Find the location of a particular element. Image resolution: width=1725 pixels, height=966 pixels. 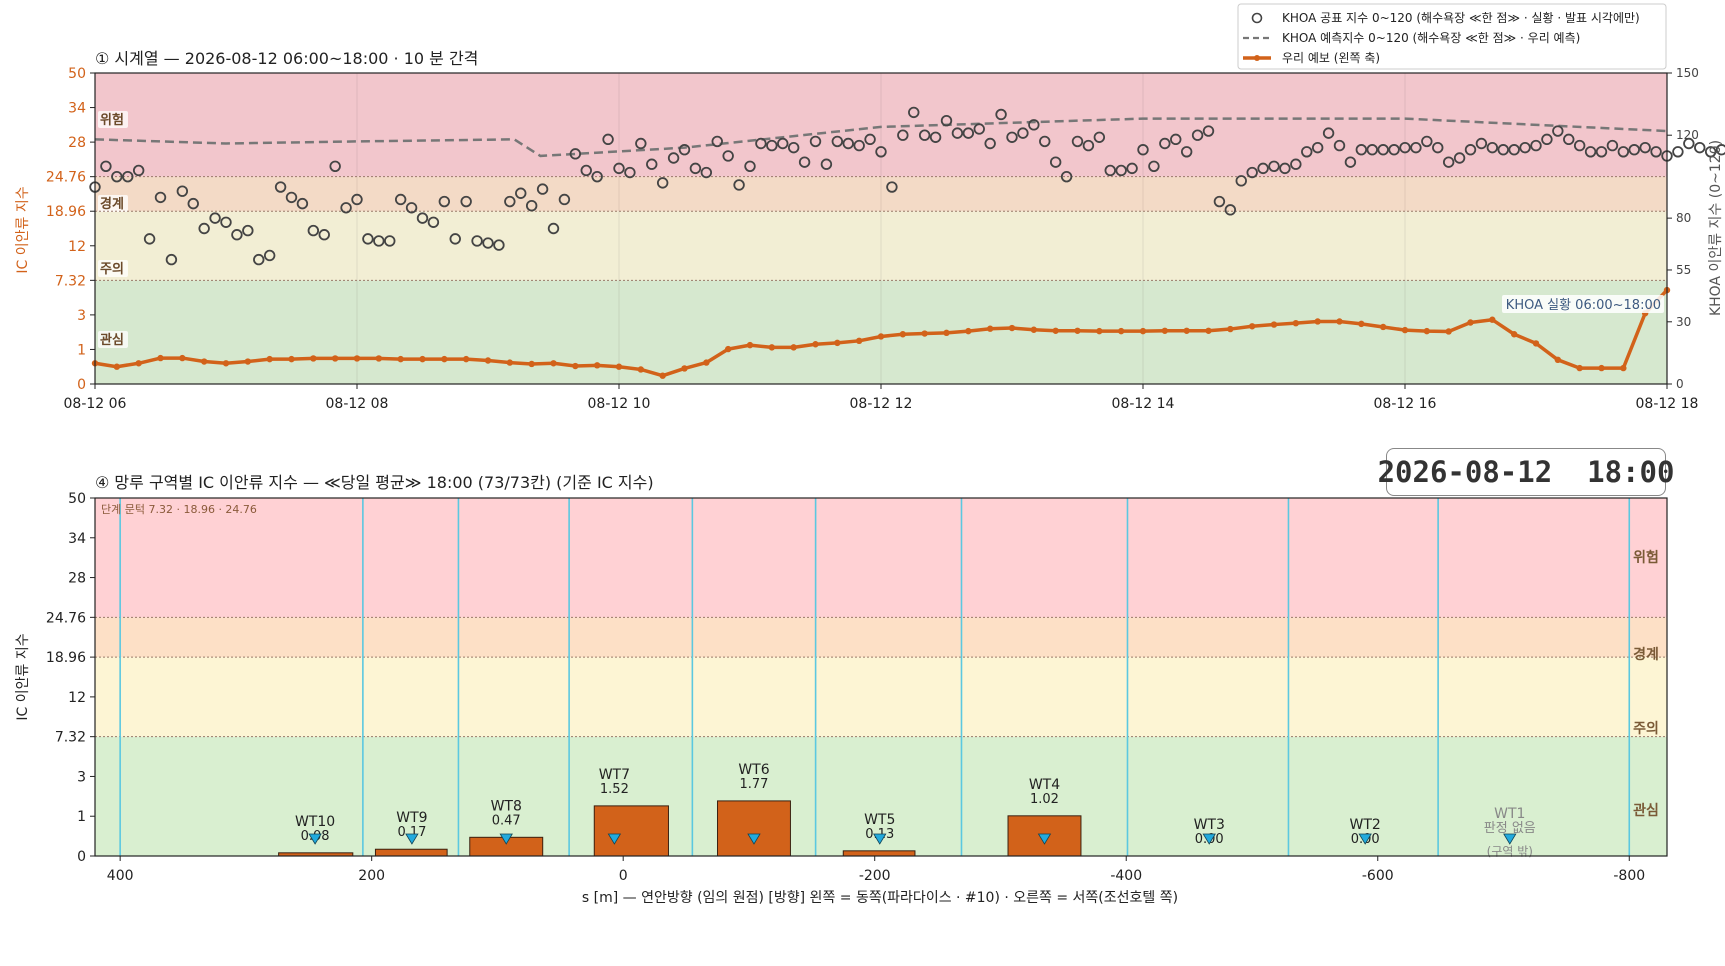

bar-name: WT6 is located at coordinates (753, 770).